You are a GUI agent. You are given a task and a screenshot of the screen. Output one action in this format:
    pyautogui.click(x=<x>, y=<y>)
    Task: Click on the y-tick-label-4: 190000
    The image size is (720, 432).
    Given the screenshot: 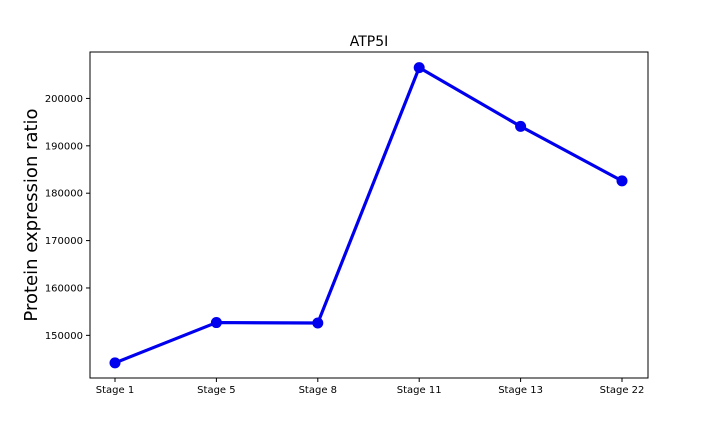 What is the action you would take?
    pyautogui.click(x=64, y=146)
    